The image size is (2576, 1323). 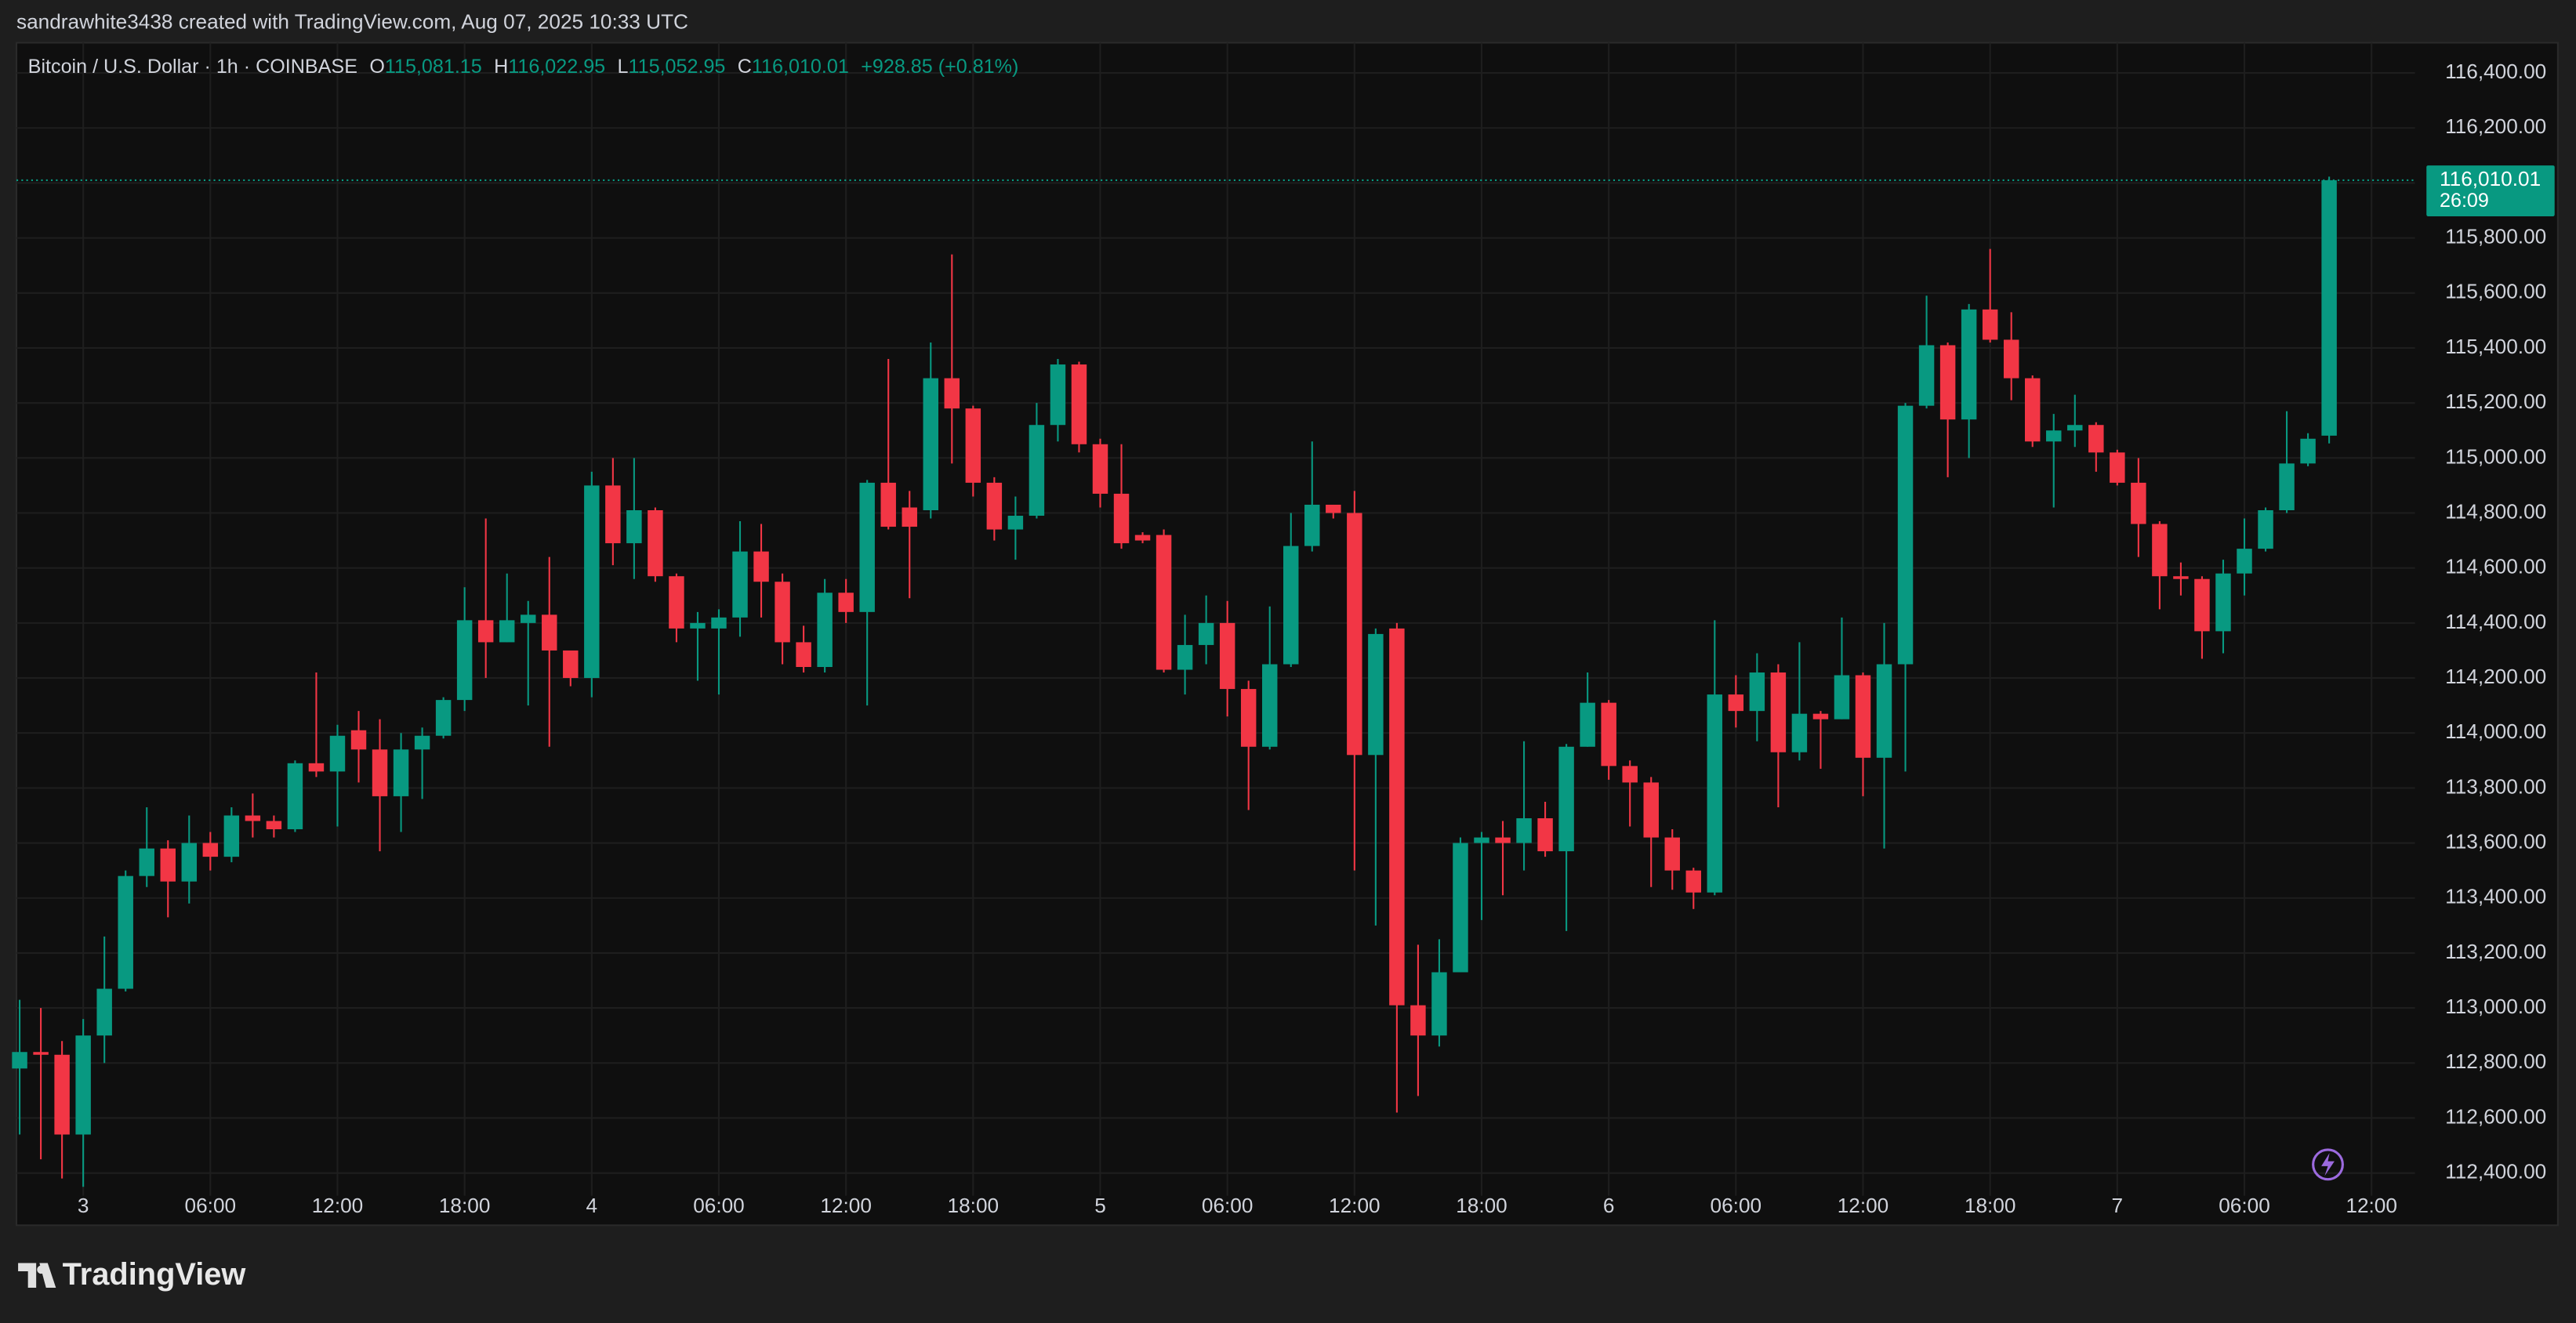 What do you see at coordinates (2495, 1006) in the screenshot?
I see `y-tick-label: 113,000.00` at bounding box center [2495, 1006].